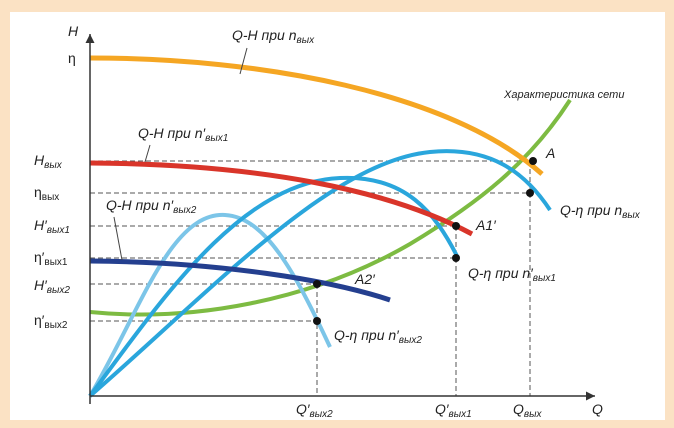  What do you see at coordinates (600, 211) in the screenshot?
I see `label-eff-nom: Q-η при nвых` at bounding box center [600, 211].